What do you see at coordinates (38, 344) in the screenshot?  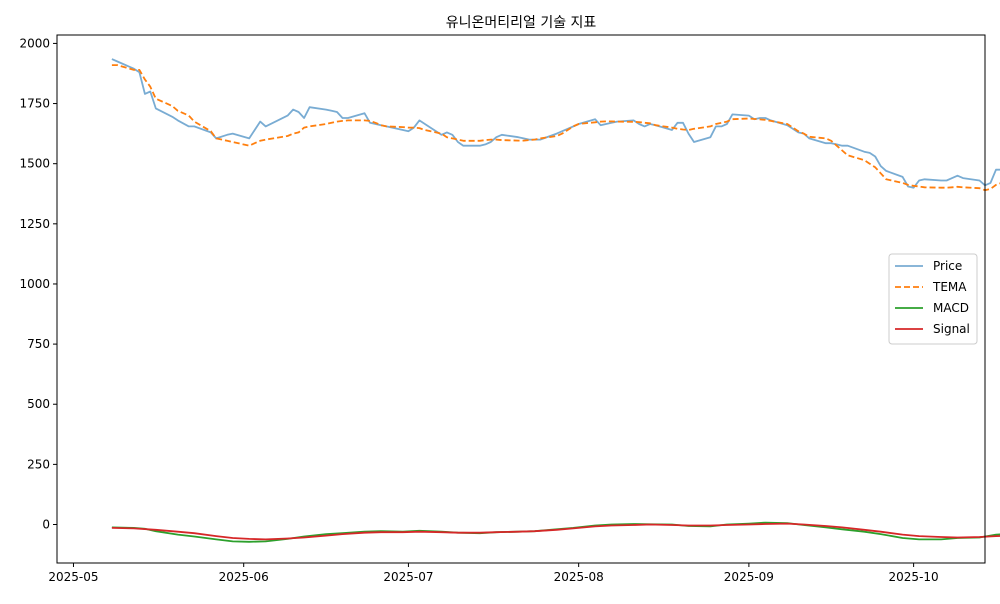 I see `y-tick-label: 750` at bounding box center [38, 344].